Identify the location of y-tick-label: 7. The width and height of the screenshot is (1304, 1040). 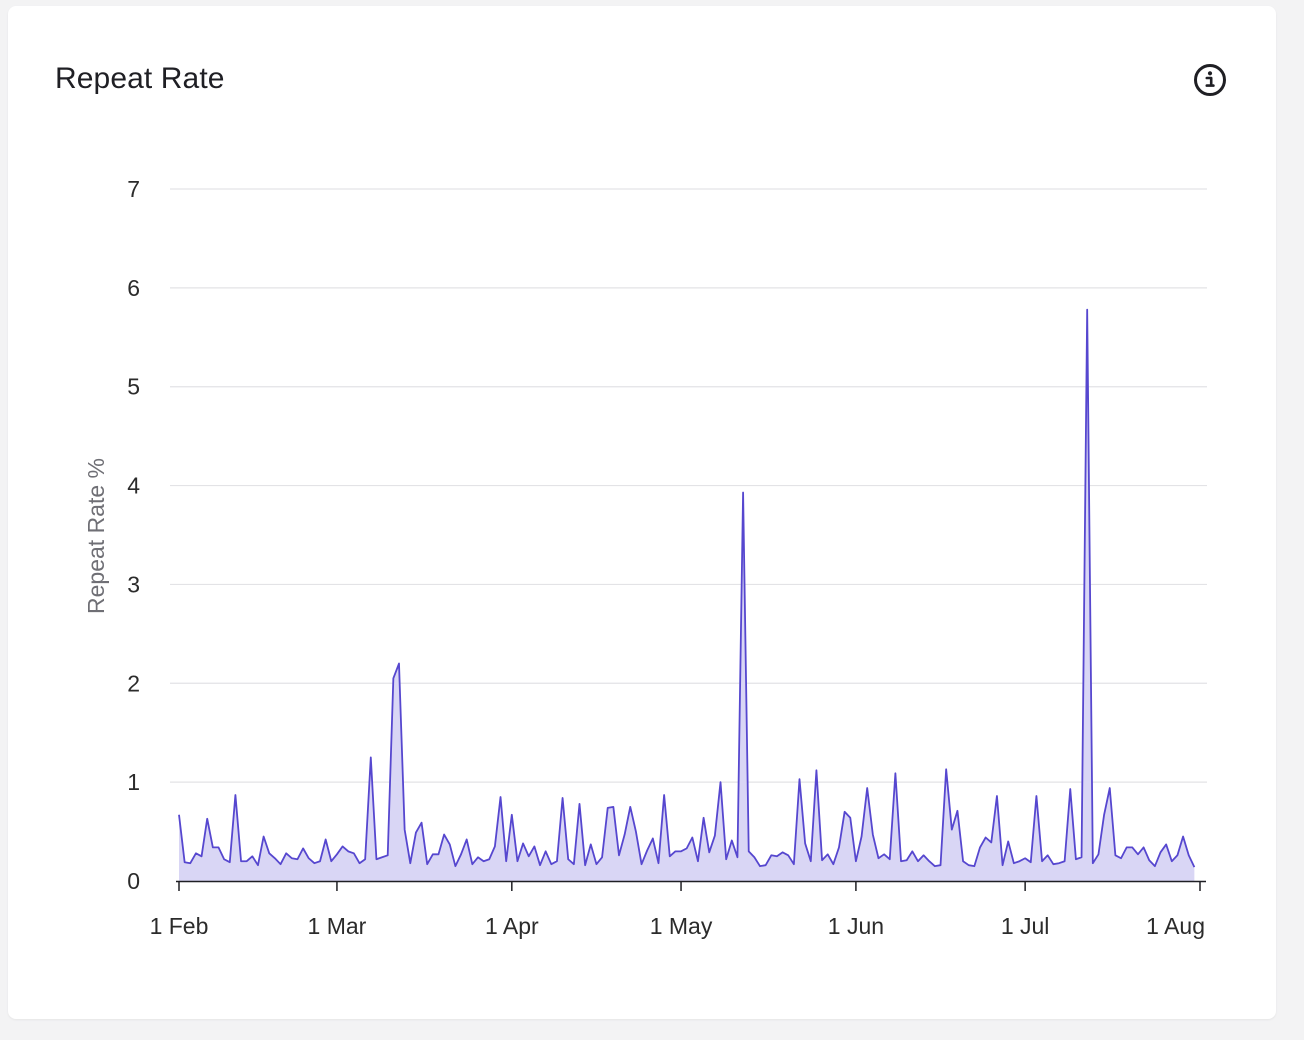
(133, 189).